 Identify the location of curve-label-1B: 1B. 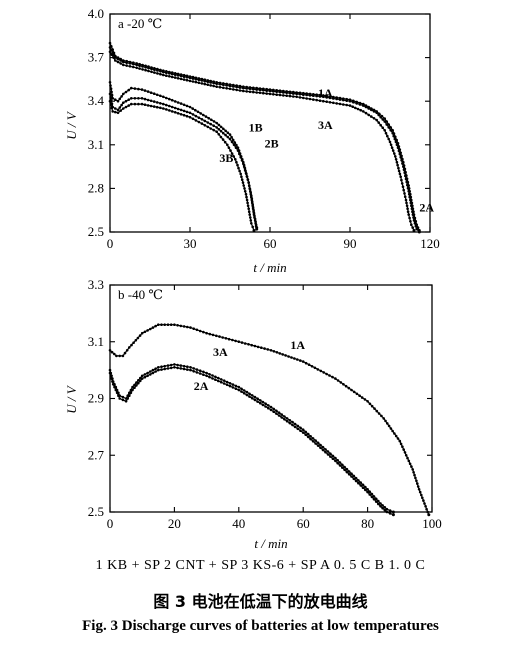
(256, 128).